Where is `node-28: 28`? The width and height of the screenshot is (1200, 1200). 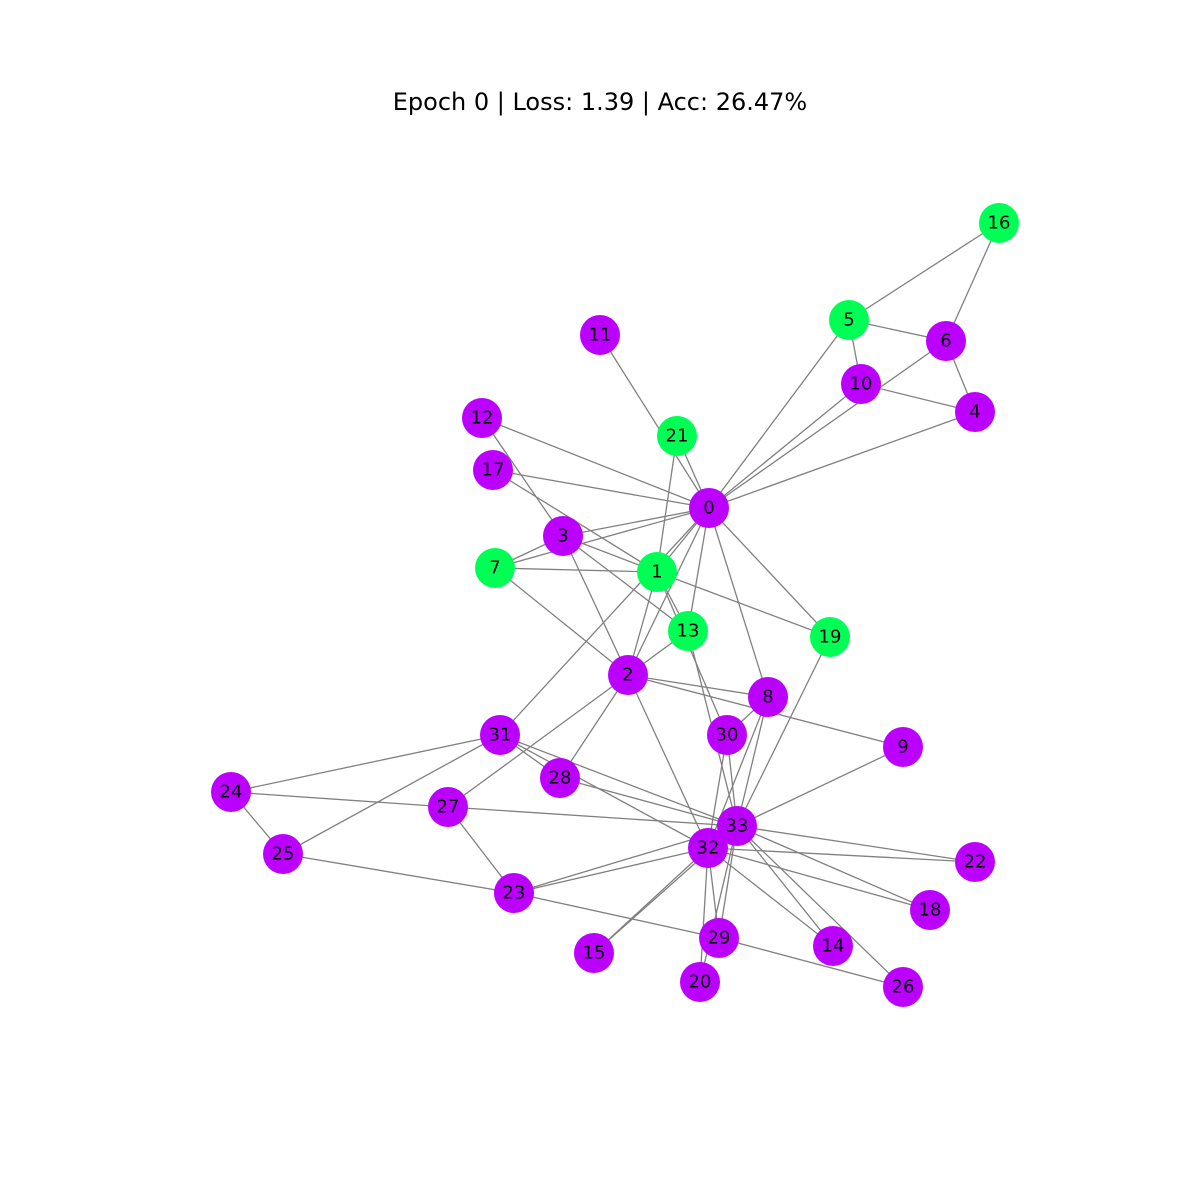
node-28: 28 is located at coordinates (560, 778).